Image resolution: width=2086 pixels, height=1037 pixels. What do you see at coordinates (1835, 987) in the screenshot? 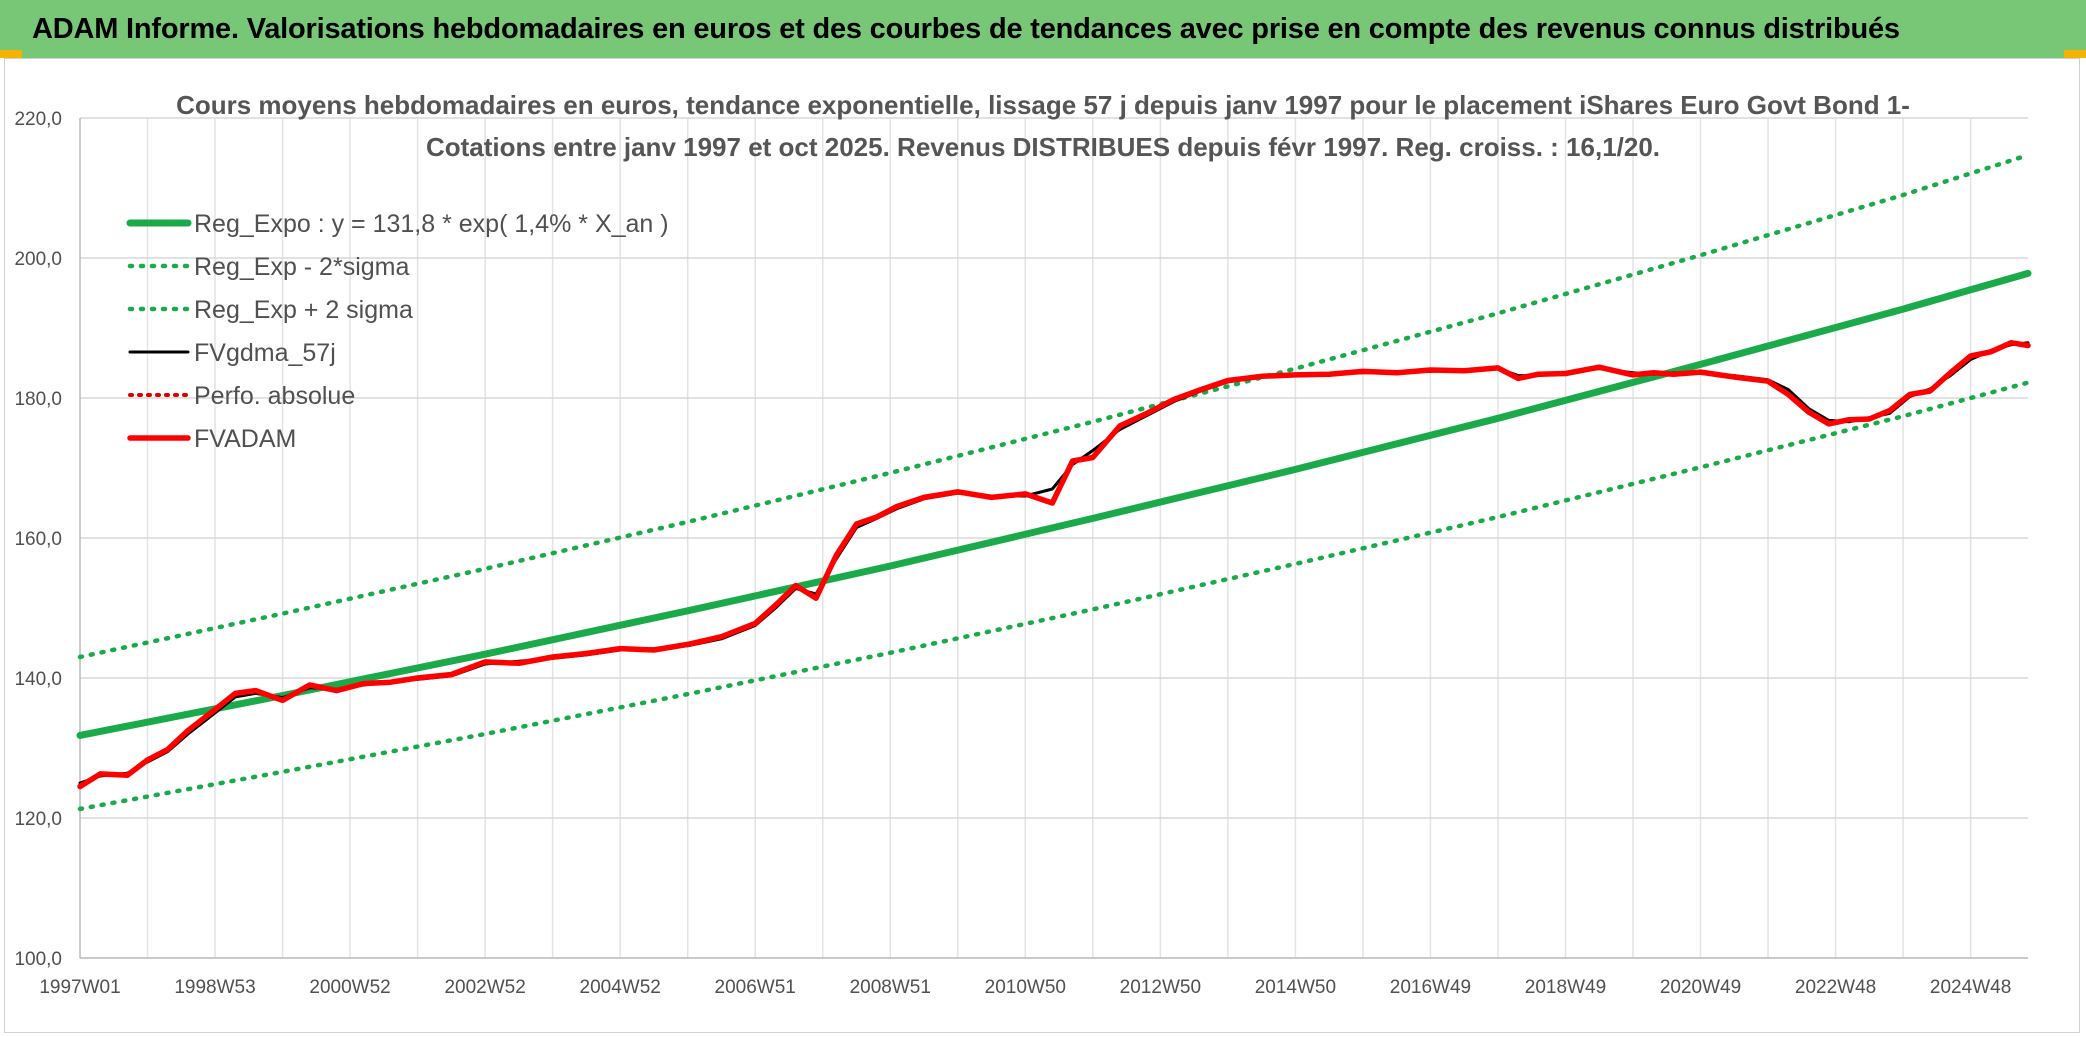
I see `x-tick-label: 2022W48` at bounding box center [1835, 987].